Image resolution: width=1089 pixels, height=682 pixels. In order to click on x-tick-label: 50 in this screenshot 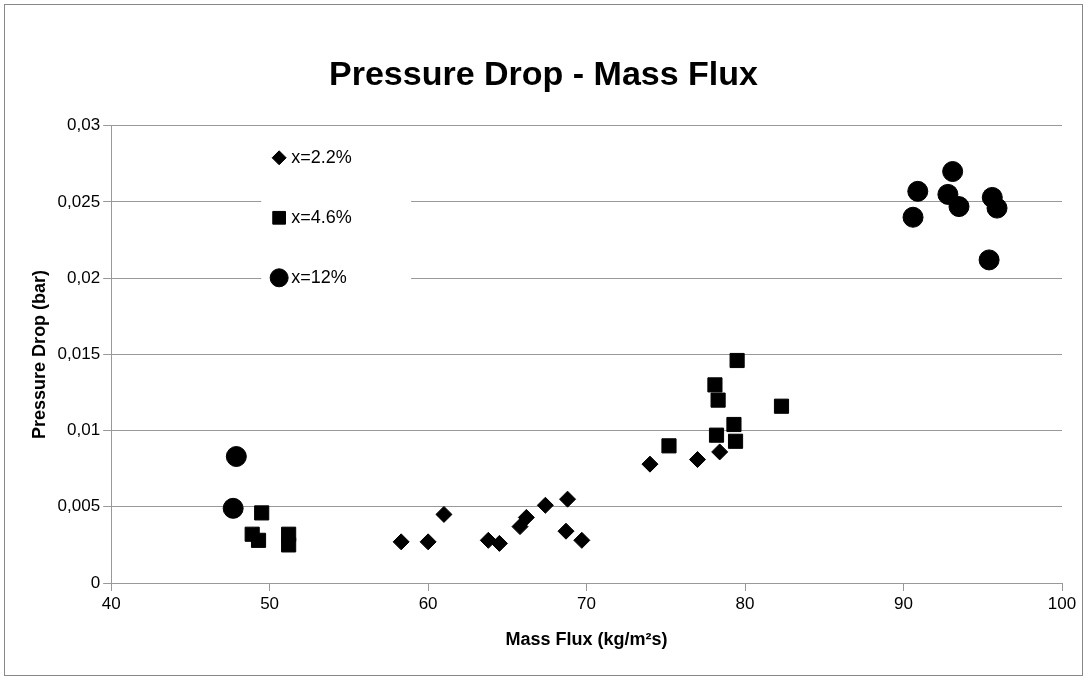, I will do `click(270, 603)`.